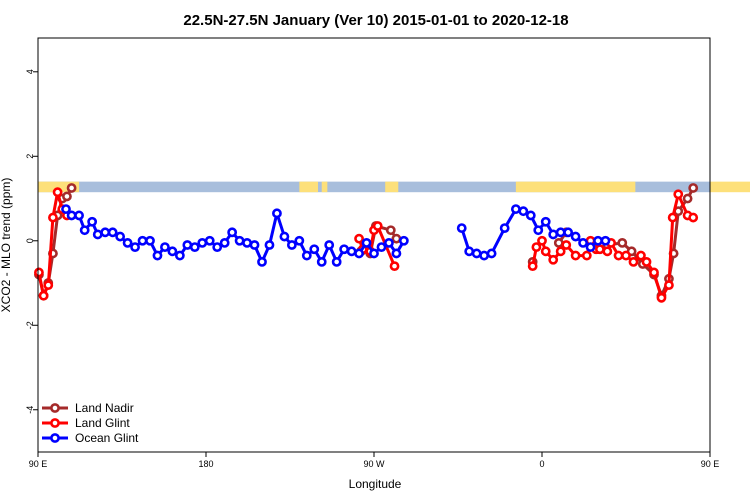 This screenshot has width=750, height=500. I want to click on y-tick-label: -4, so click(30, 410).